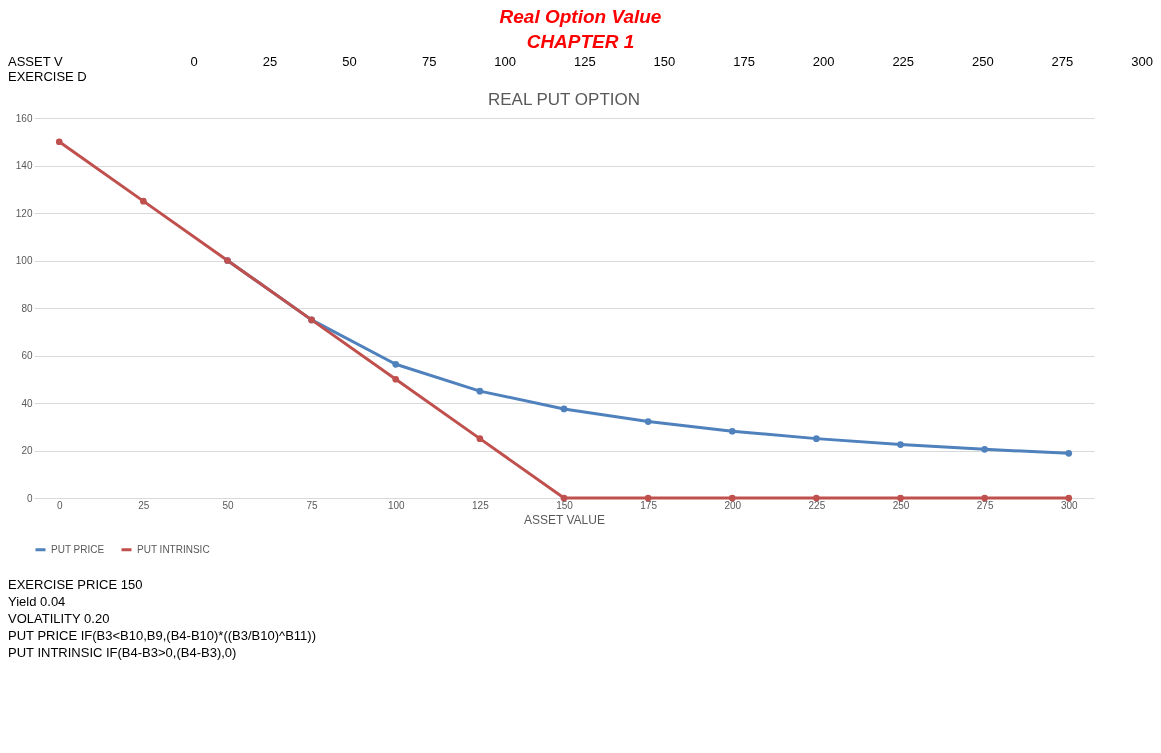  What do you see at coordinates (24, 165) in the screenshot?
I see `y-tick-label: 140` at bounding box center [24, 165].